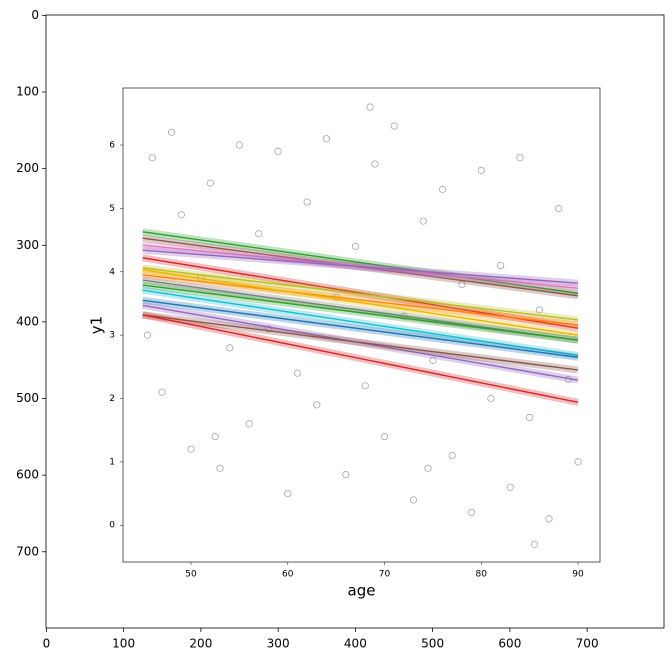  What do you see at coordinates (112, 399) in the screenshot?
I see `y-tick-label: 2` at bounding box center [112, 399].